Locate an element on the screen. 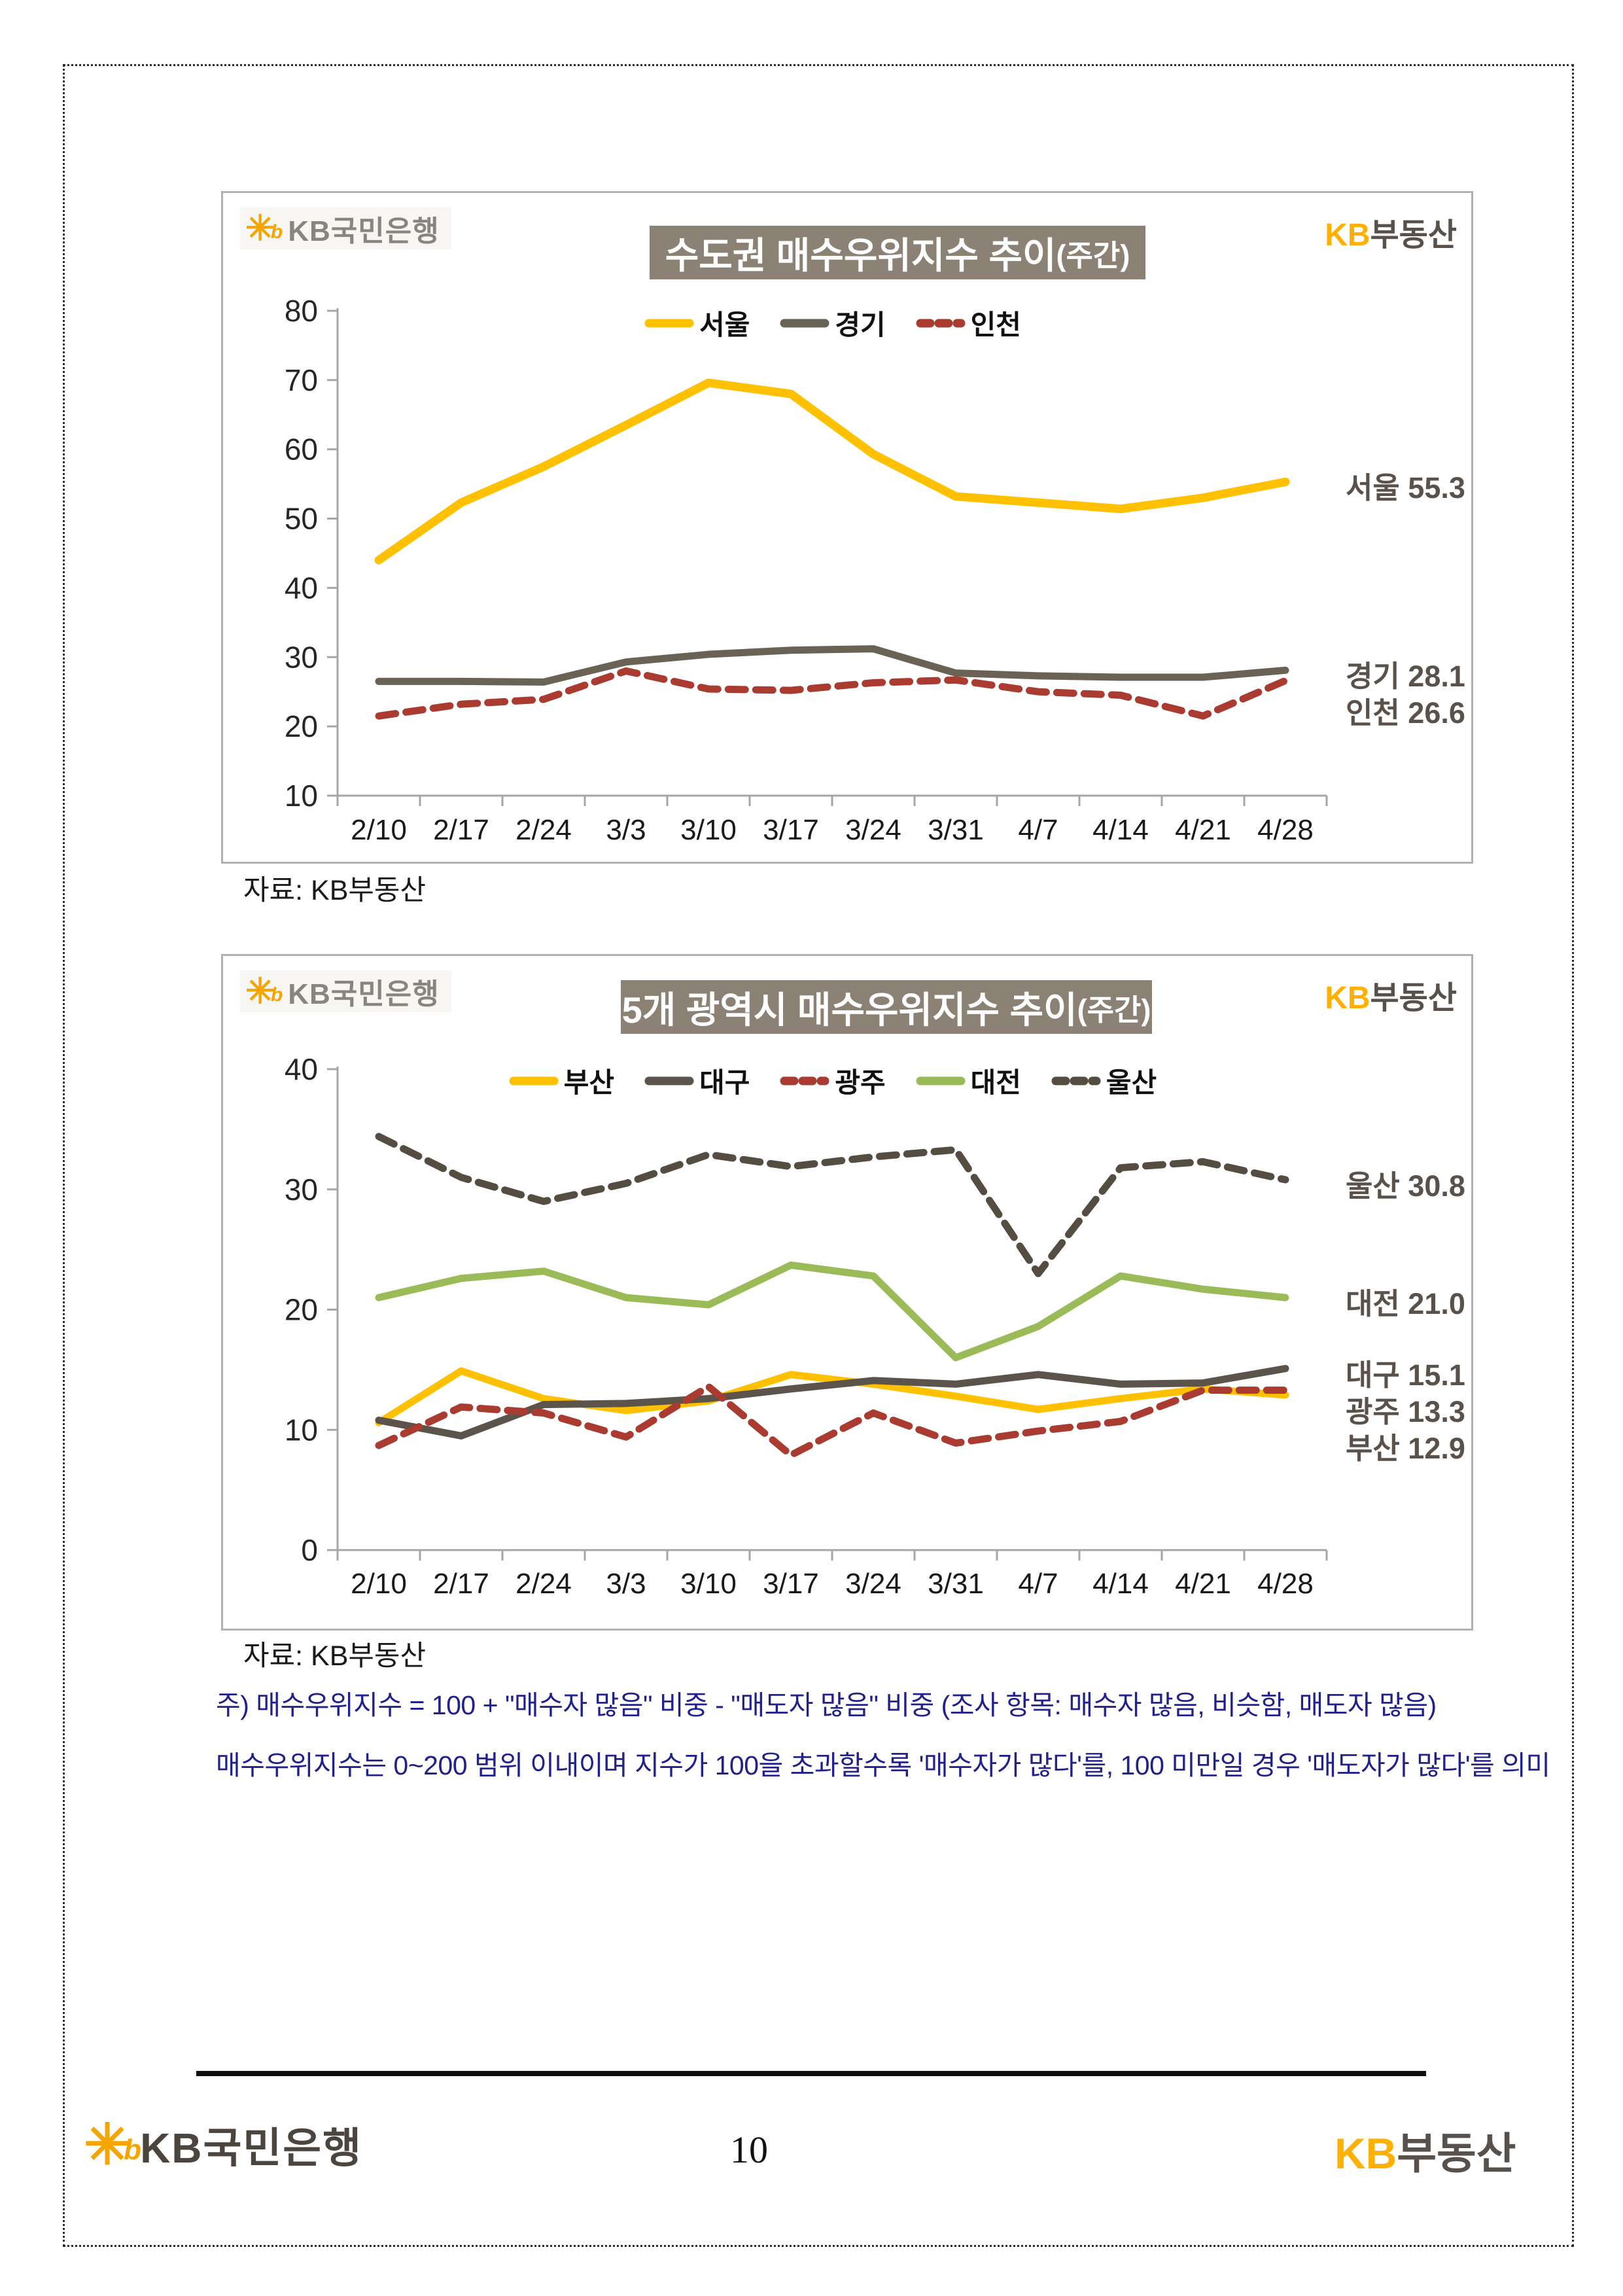 This screenshot has width=1623, height=2296. chart-title-suffix: (주간) is located at coordinates (1093, 255).